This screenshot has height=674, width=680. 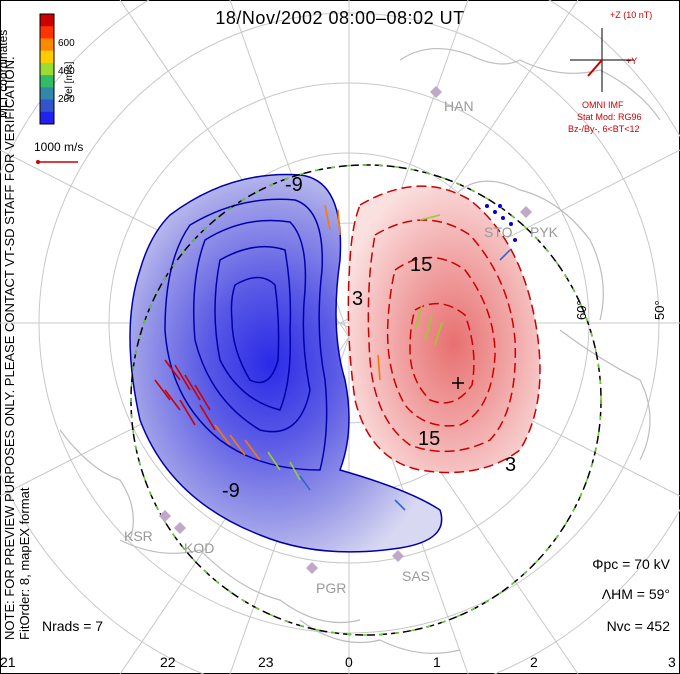 What do you see at coordinates (603, 105) in the screenshot?
I see `imf-source: OMNI IMF` at bounding box center [603, 105].